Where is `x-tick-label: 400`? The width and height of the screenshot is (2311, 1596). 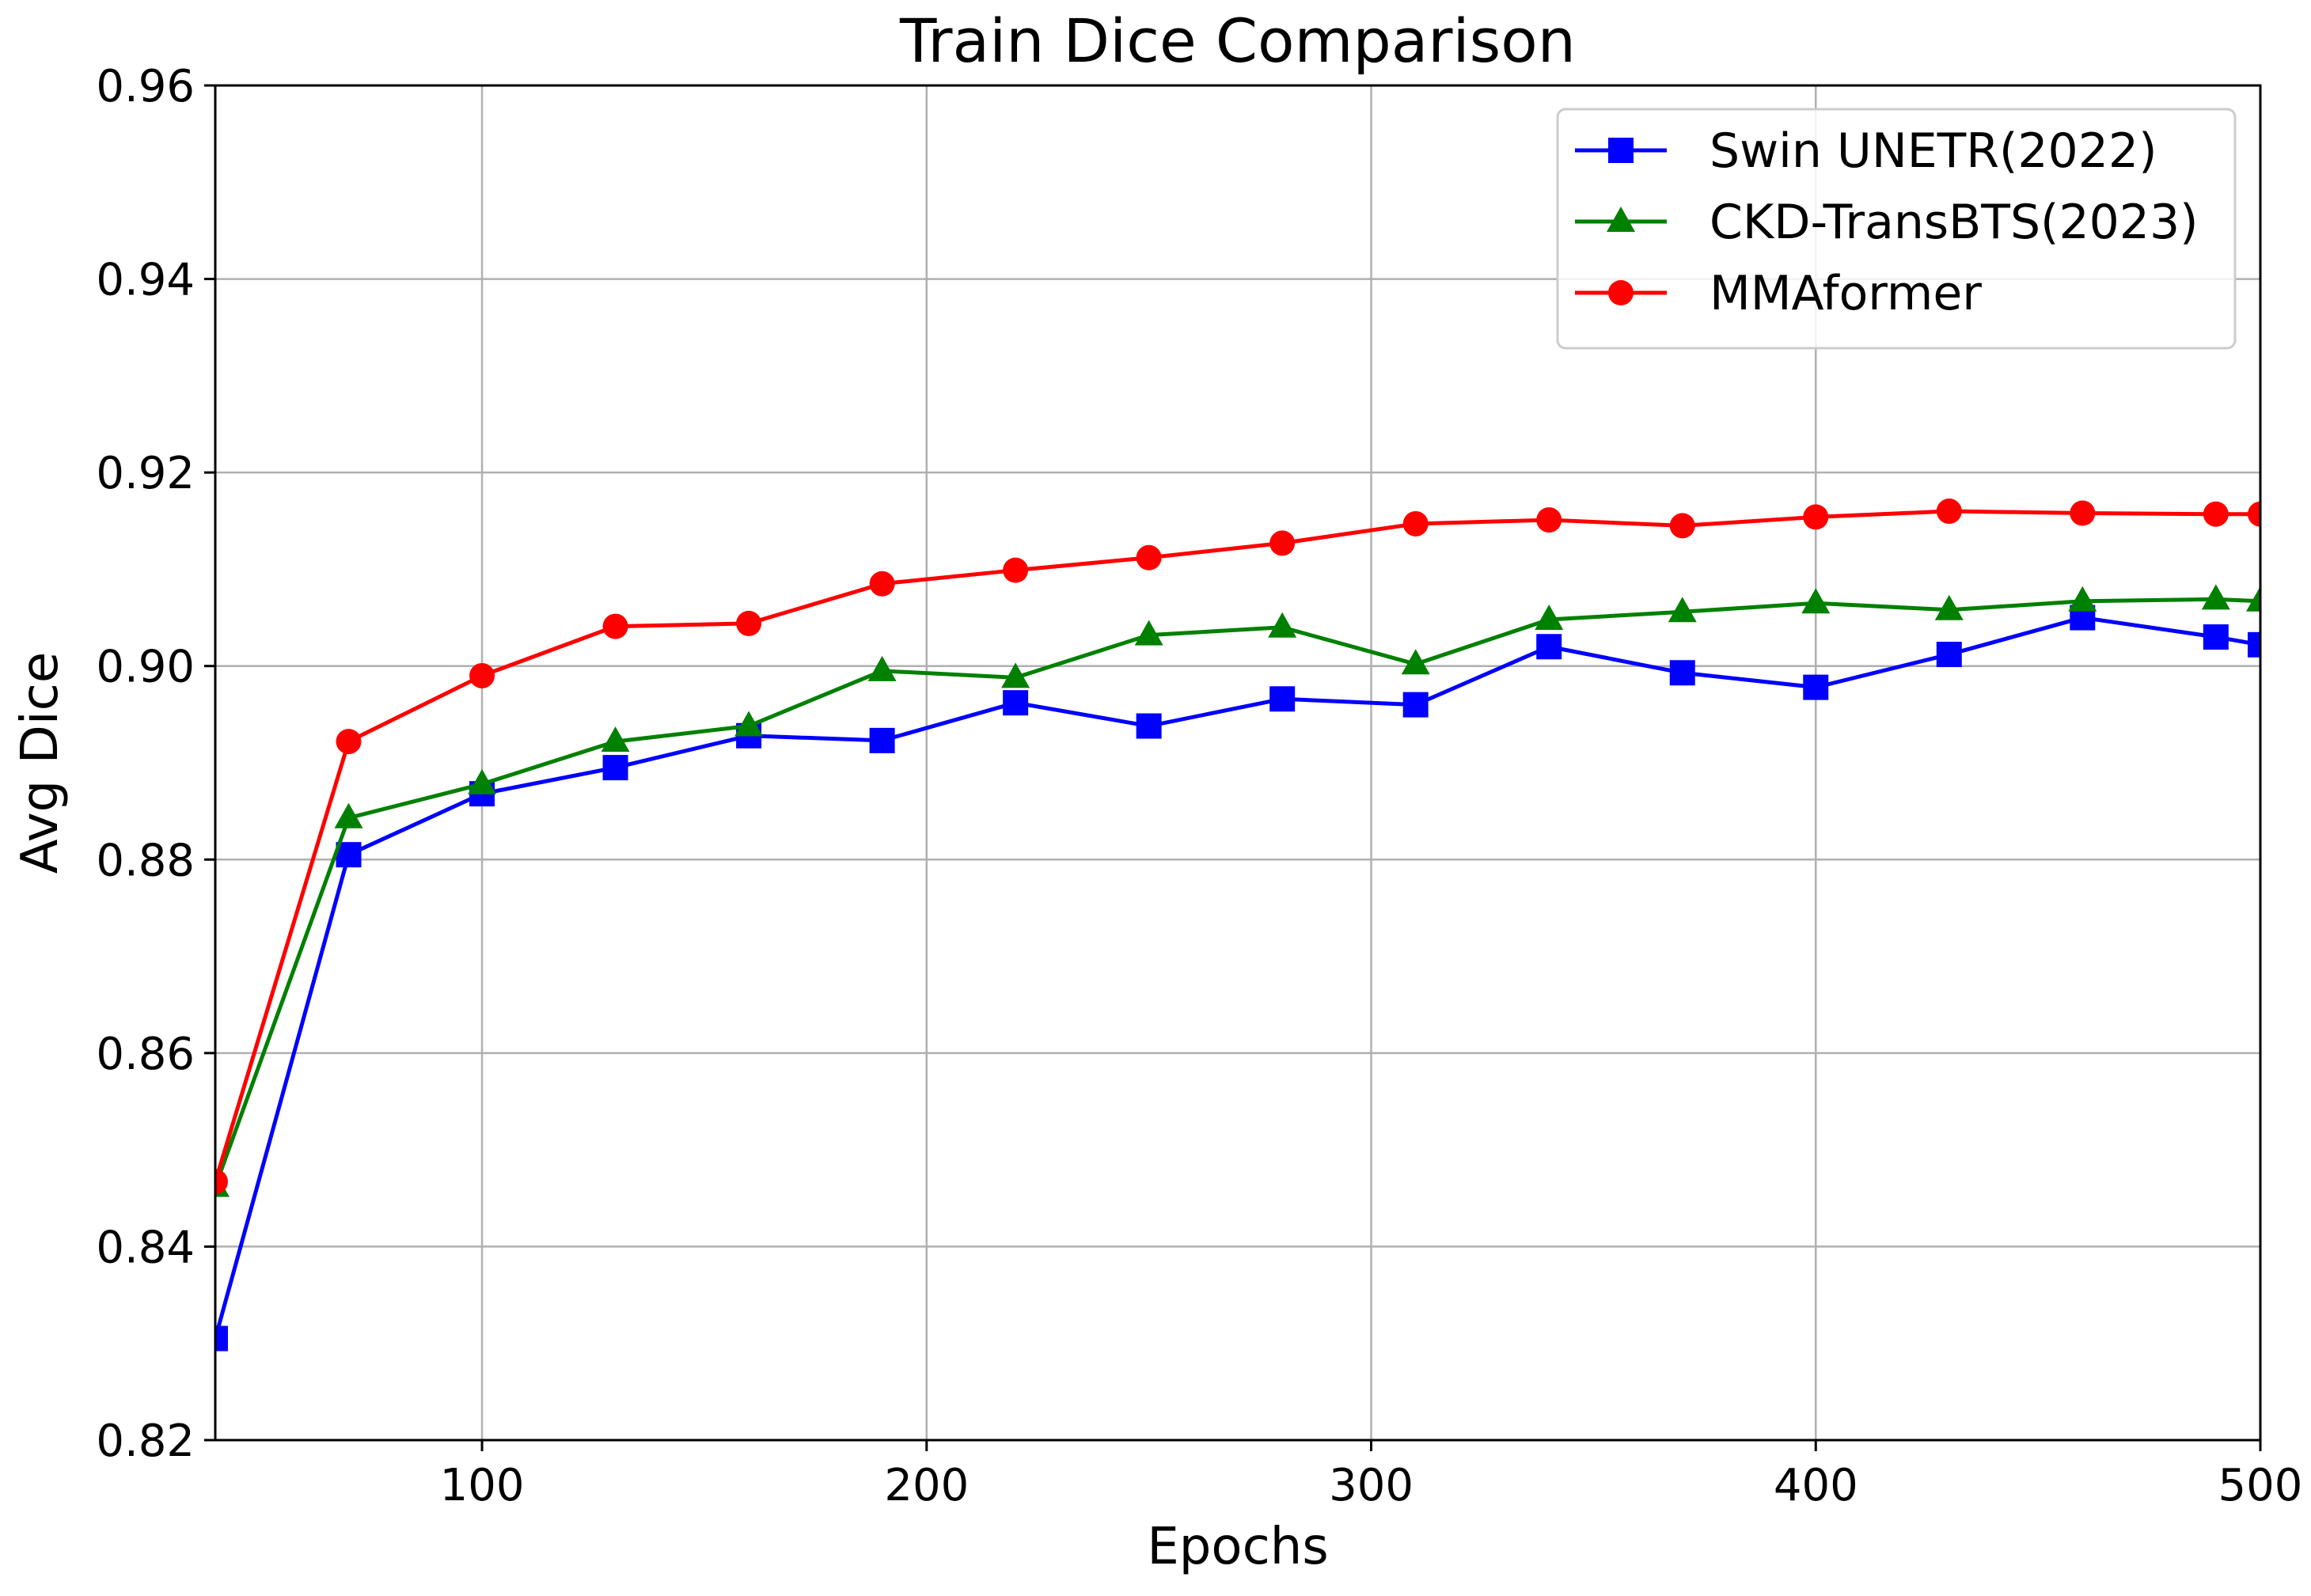
x-tick-label: 400 is located at coordinates (1816, 1485).